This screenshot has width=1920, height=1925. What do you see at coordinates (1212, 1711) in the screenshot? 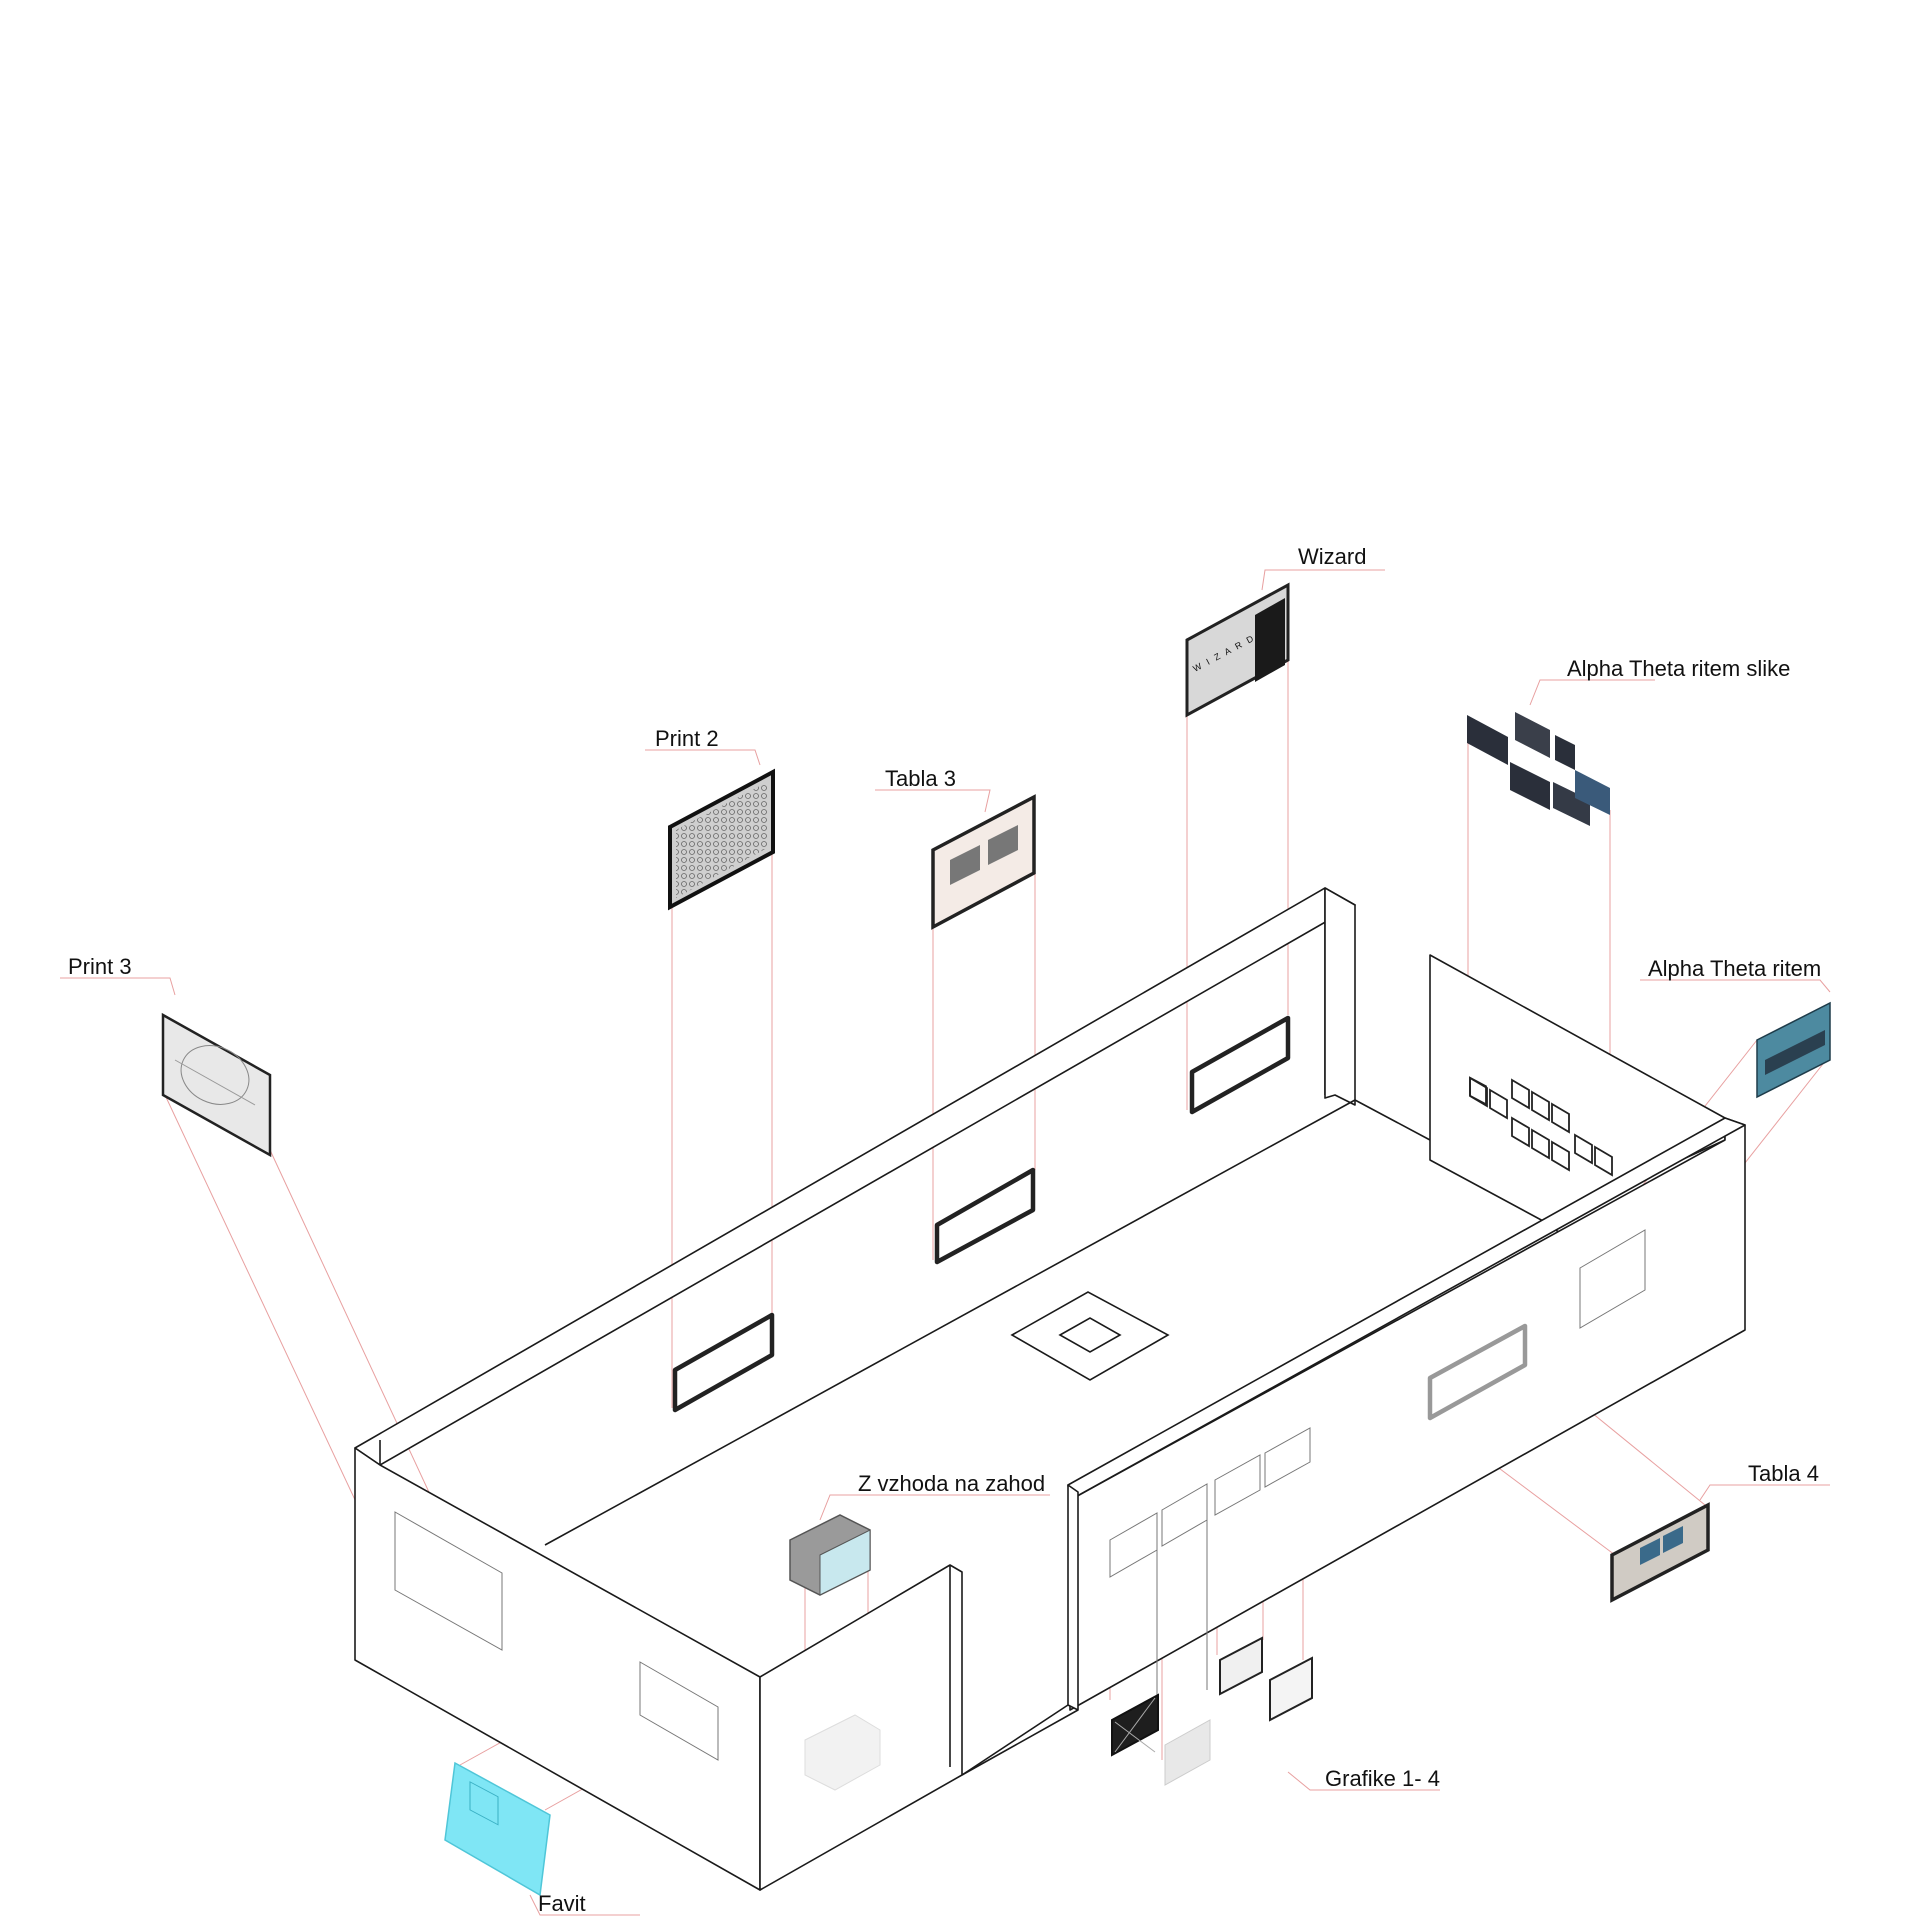
I see `artwork-grafike` at bounding box center [1212, 1711].